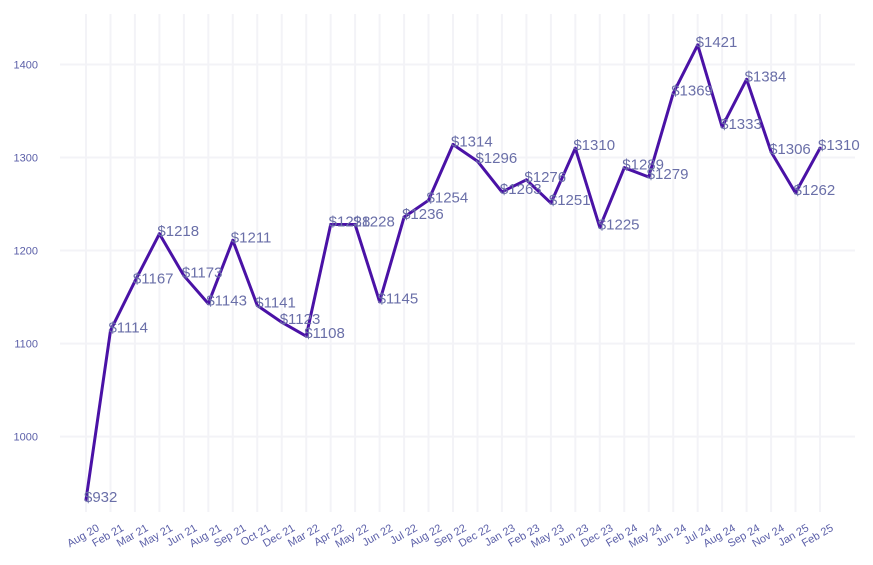 This screenshot has height=565, width=873. I want to click on data-label: $1369, so click(692, 90).